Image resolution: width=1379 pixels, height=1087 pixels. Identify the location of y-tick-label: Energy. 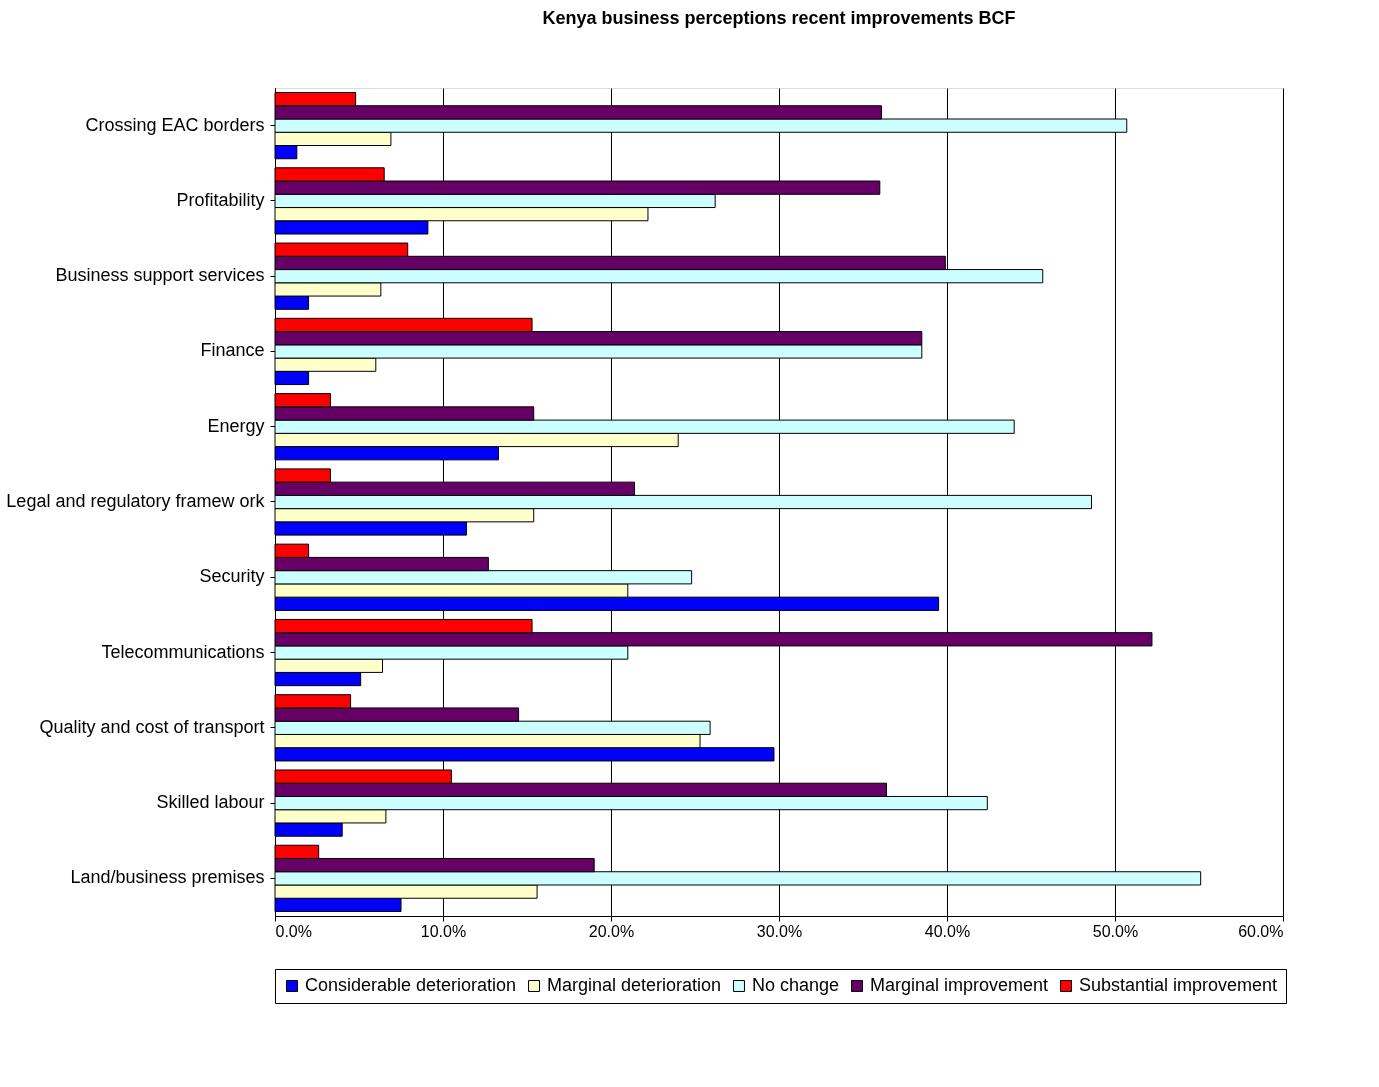
(236, 425).